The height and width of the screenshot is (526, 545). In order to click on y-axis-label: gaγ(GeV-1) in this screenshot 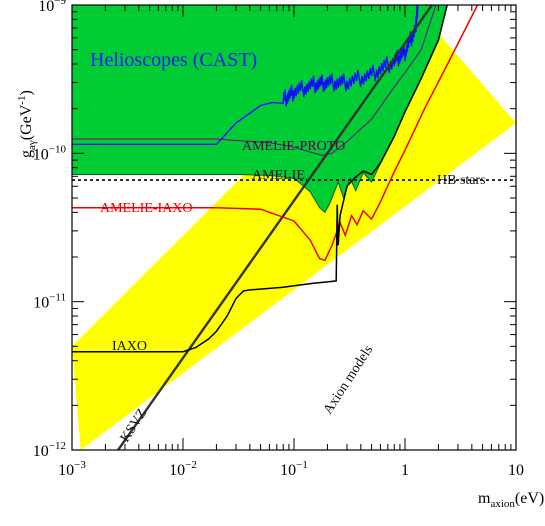, I will do `click(27, 124)`.